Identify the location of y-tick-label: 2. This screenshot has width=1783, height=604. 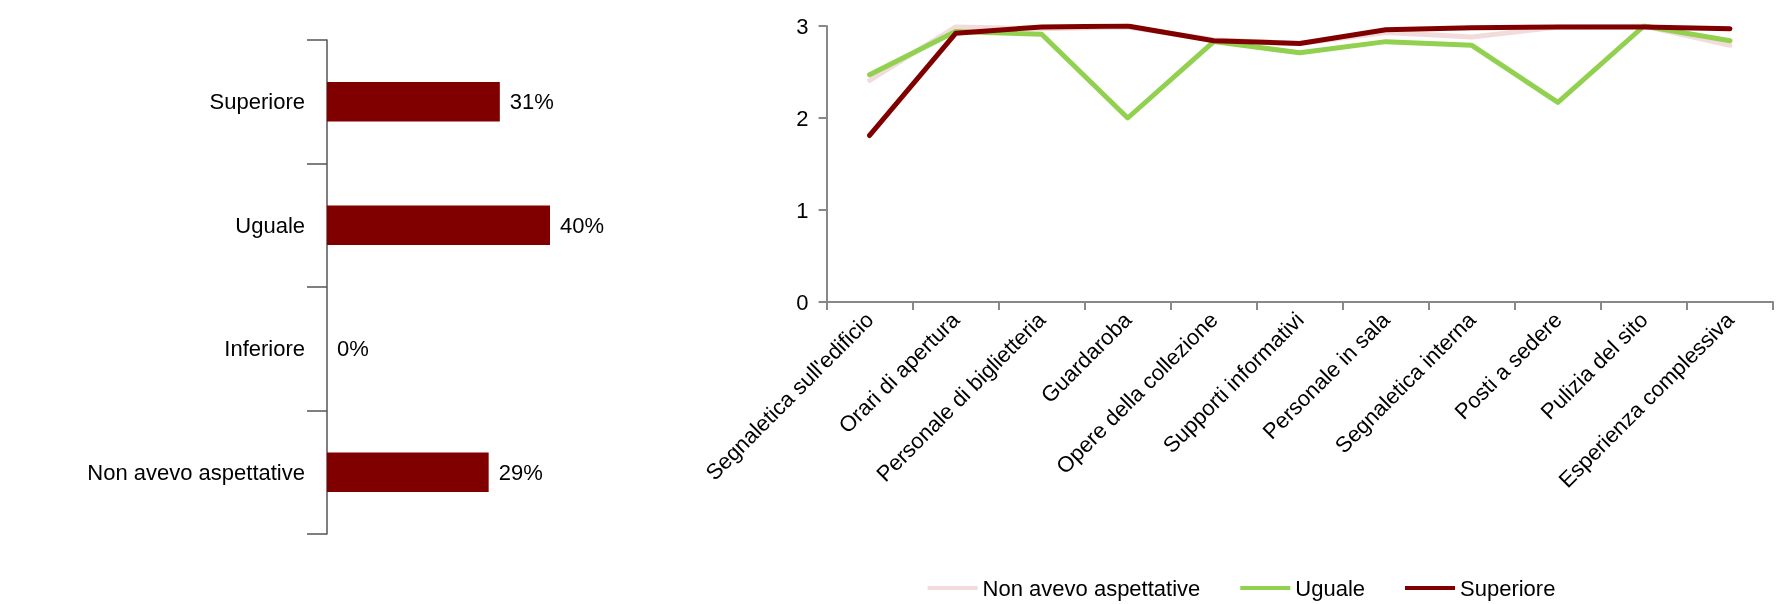
(802, 118).